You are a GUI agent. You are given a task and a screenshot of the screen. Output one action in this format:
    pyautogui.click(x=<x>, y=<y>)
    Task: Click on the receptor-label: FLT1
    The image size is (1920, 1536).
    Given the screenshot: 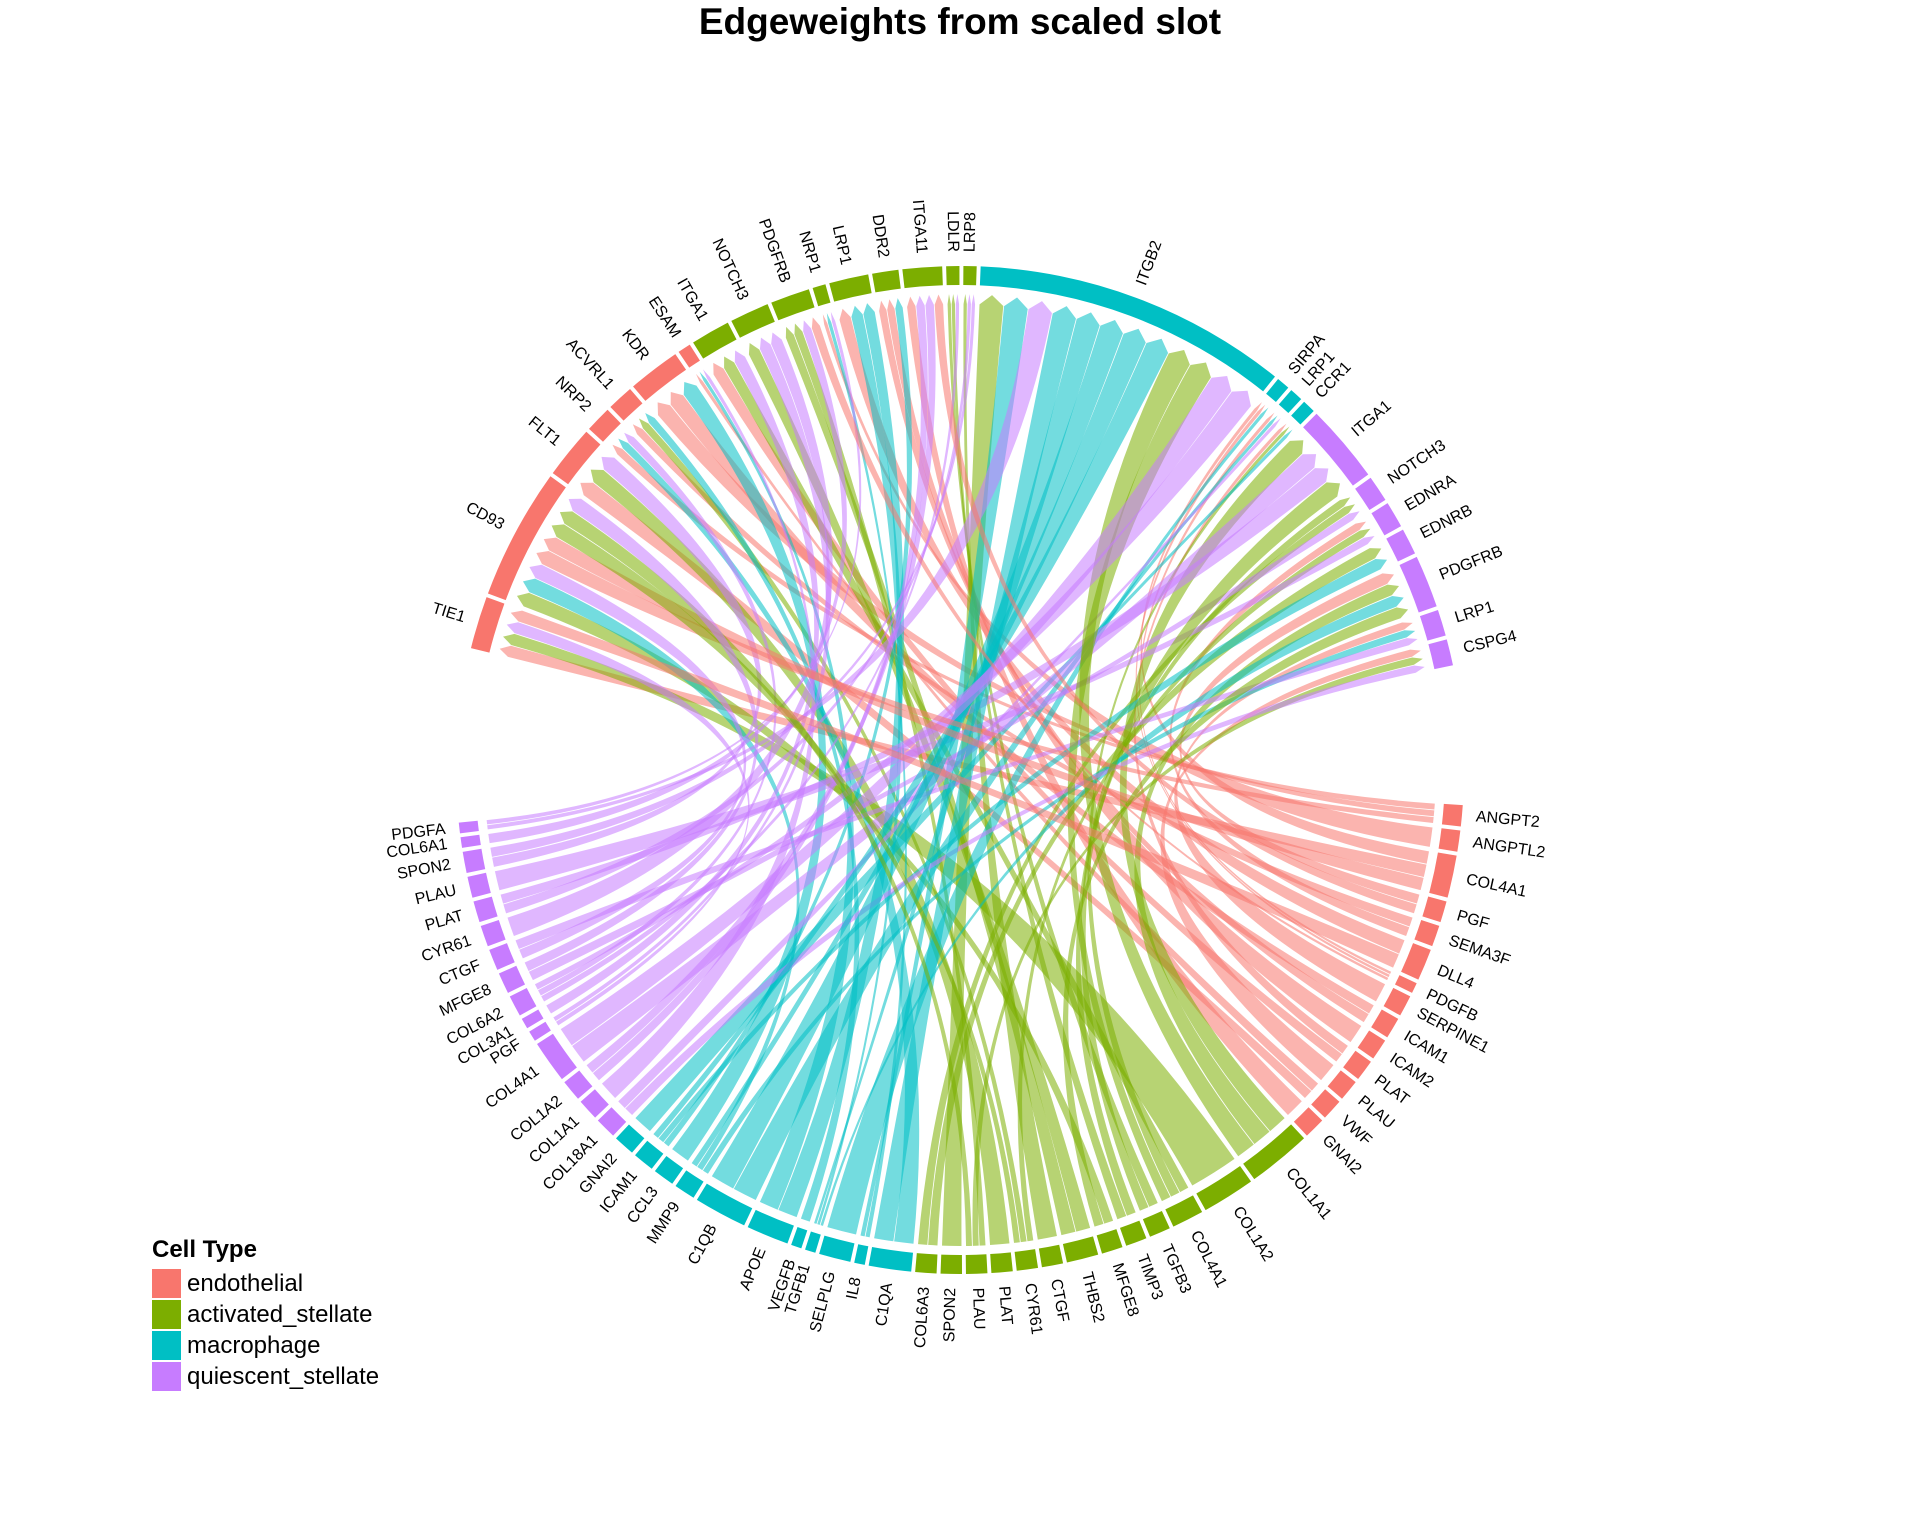 What is the action you would take?
    pyautogui.click(x=544, y=432)
    